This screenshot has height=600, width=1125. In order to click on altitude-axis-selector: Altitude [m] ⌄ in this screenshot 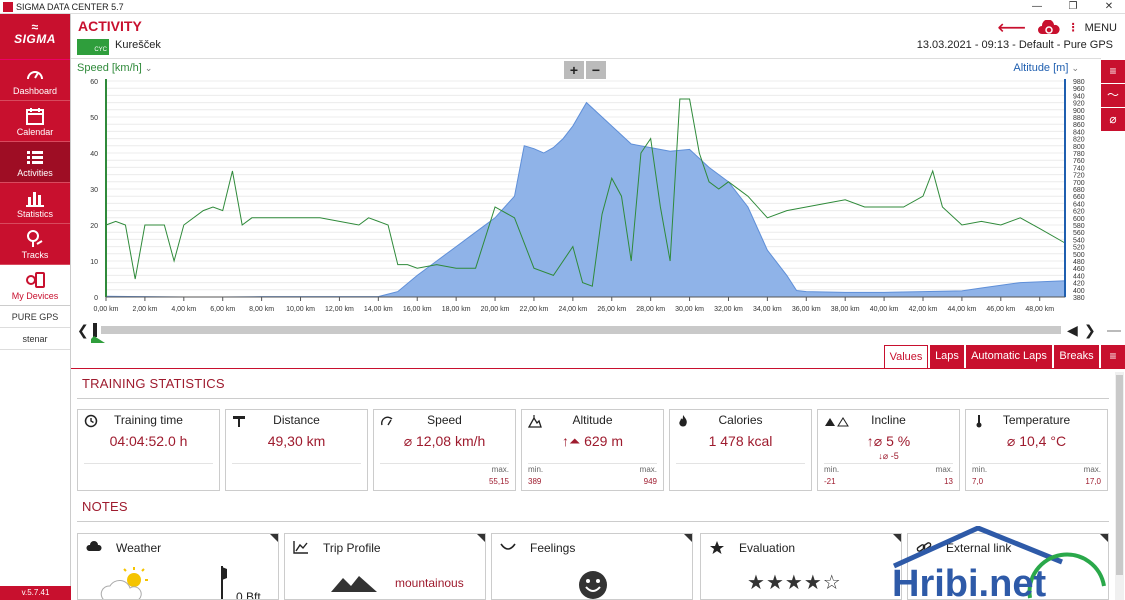, I will do `click(1046, 68)`.